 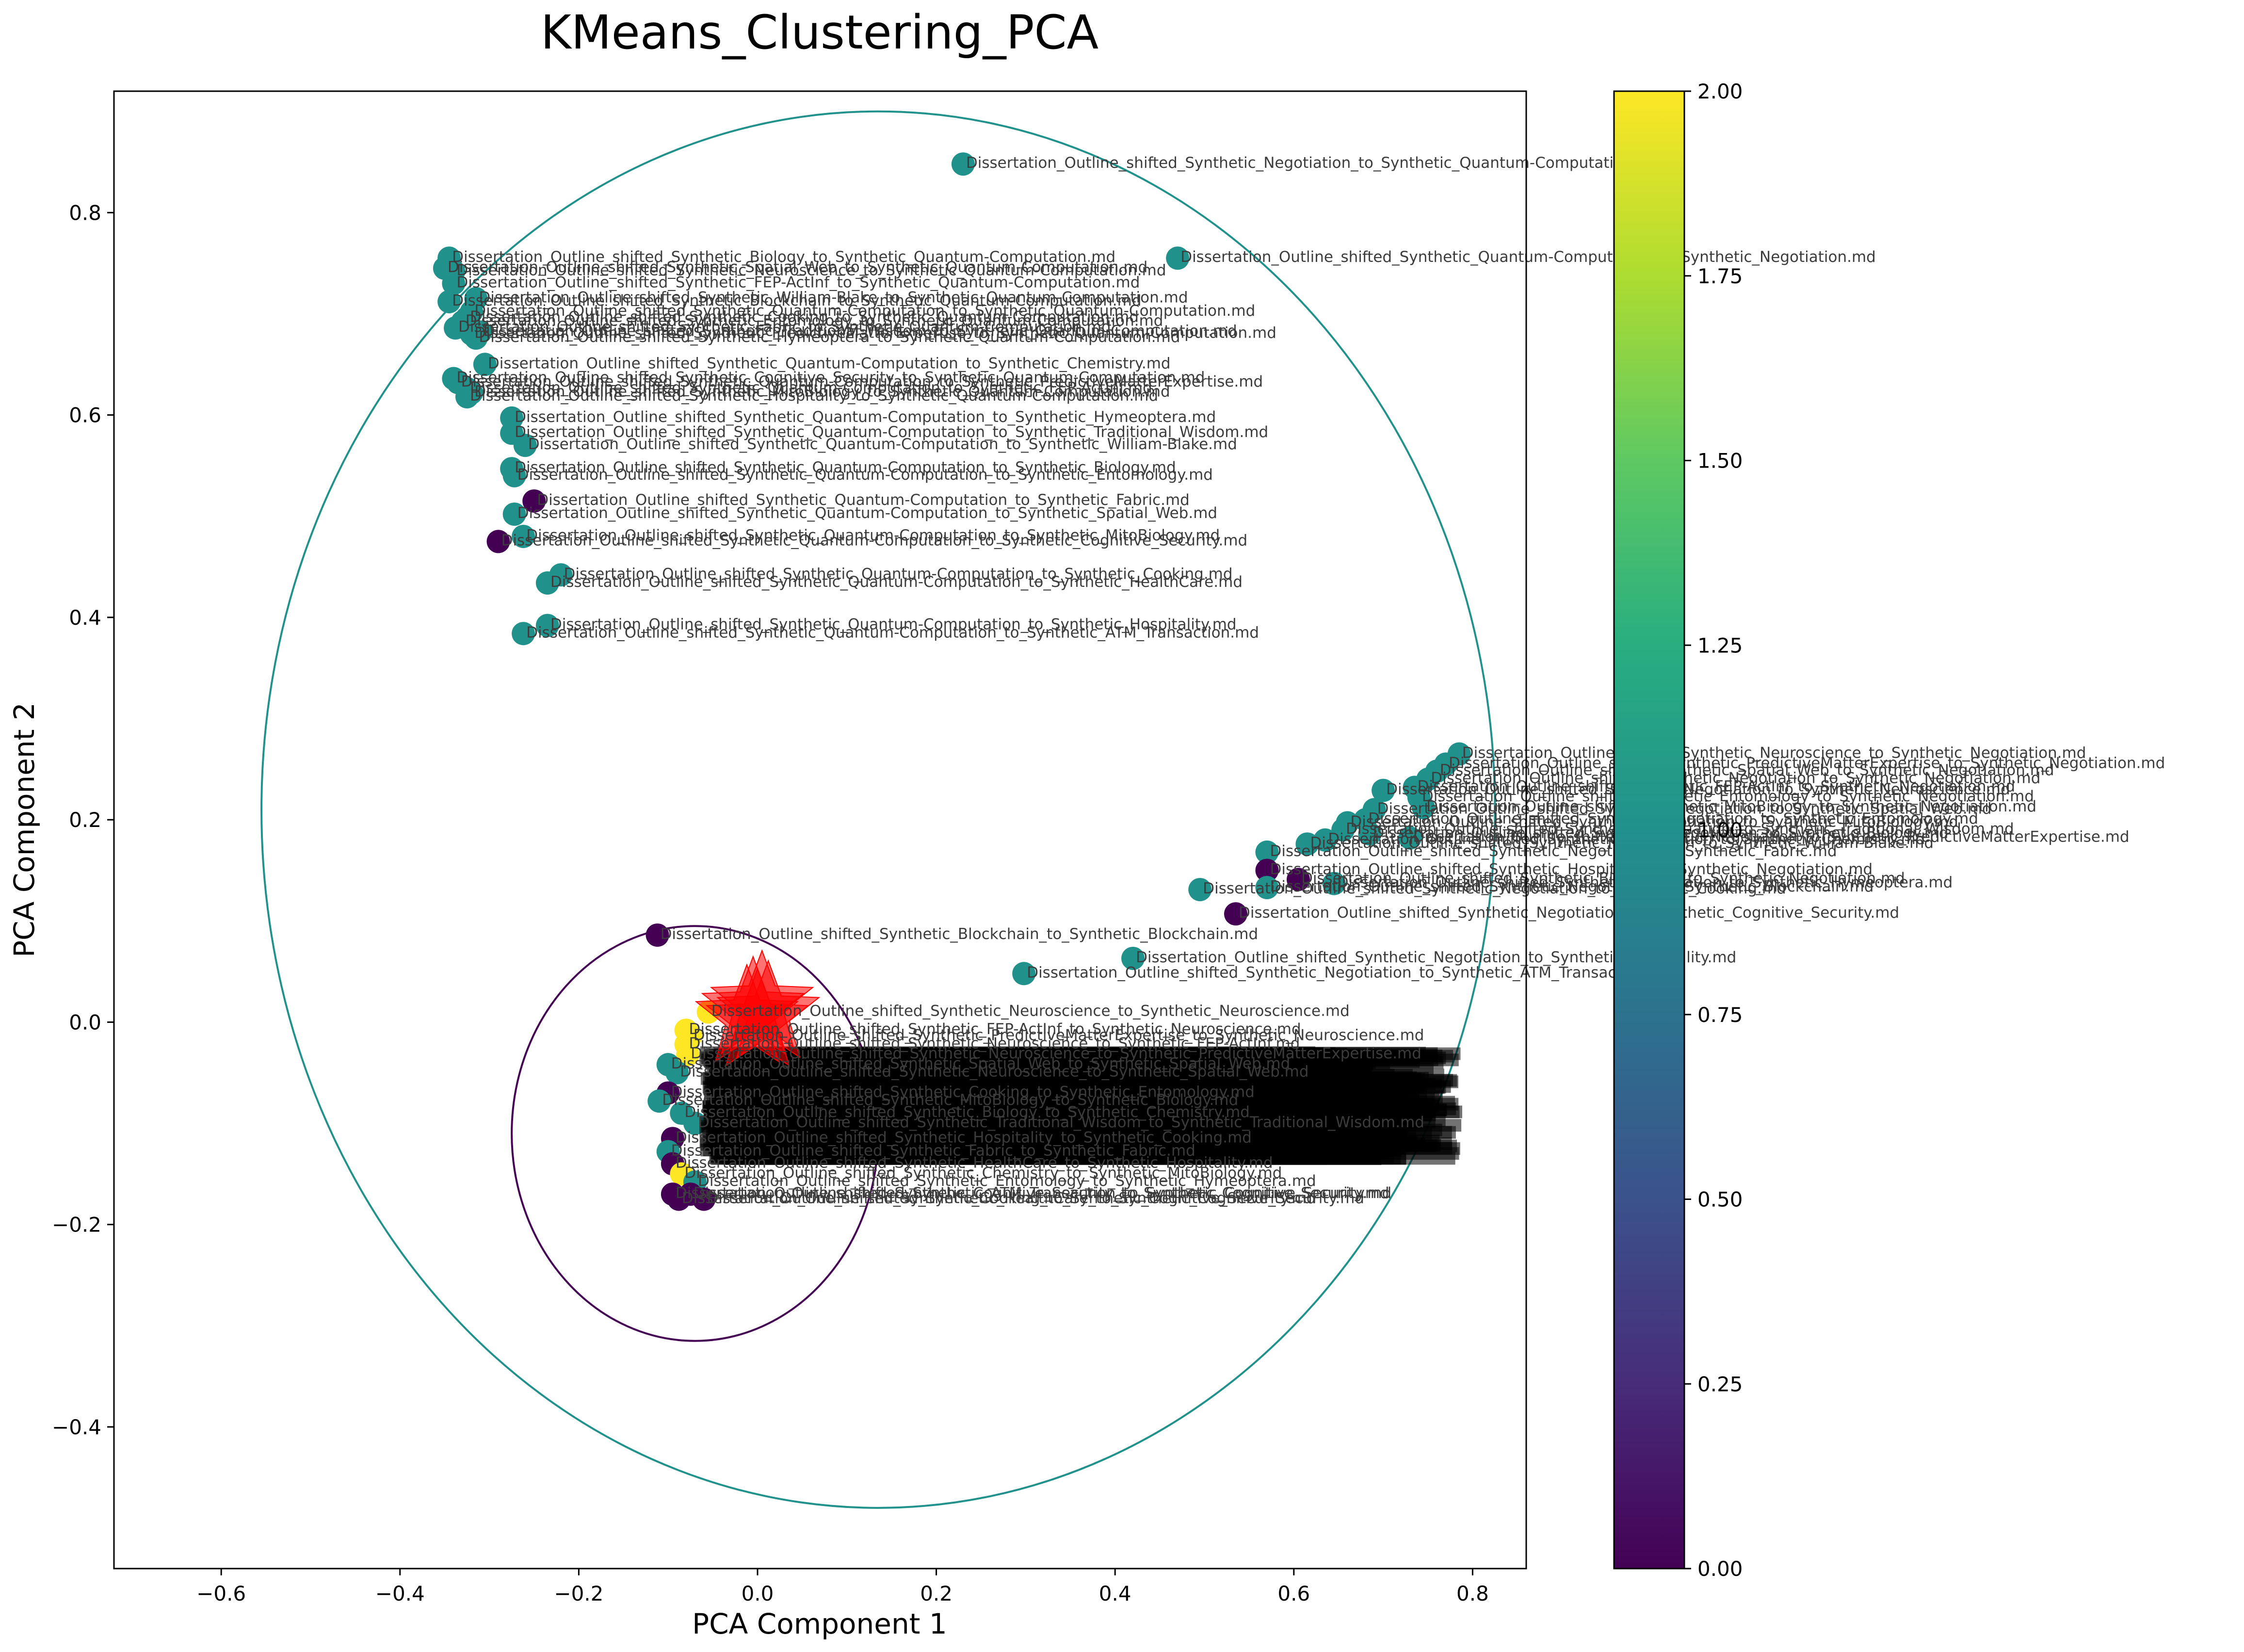 I want to click on colorbar-tick-label: 1.00, so click(x=1720, y=830).